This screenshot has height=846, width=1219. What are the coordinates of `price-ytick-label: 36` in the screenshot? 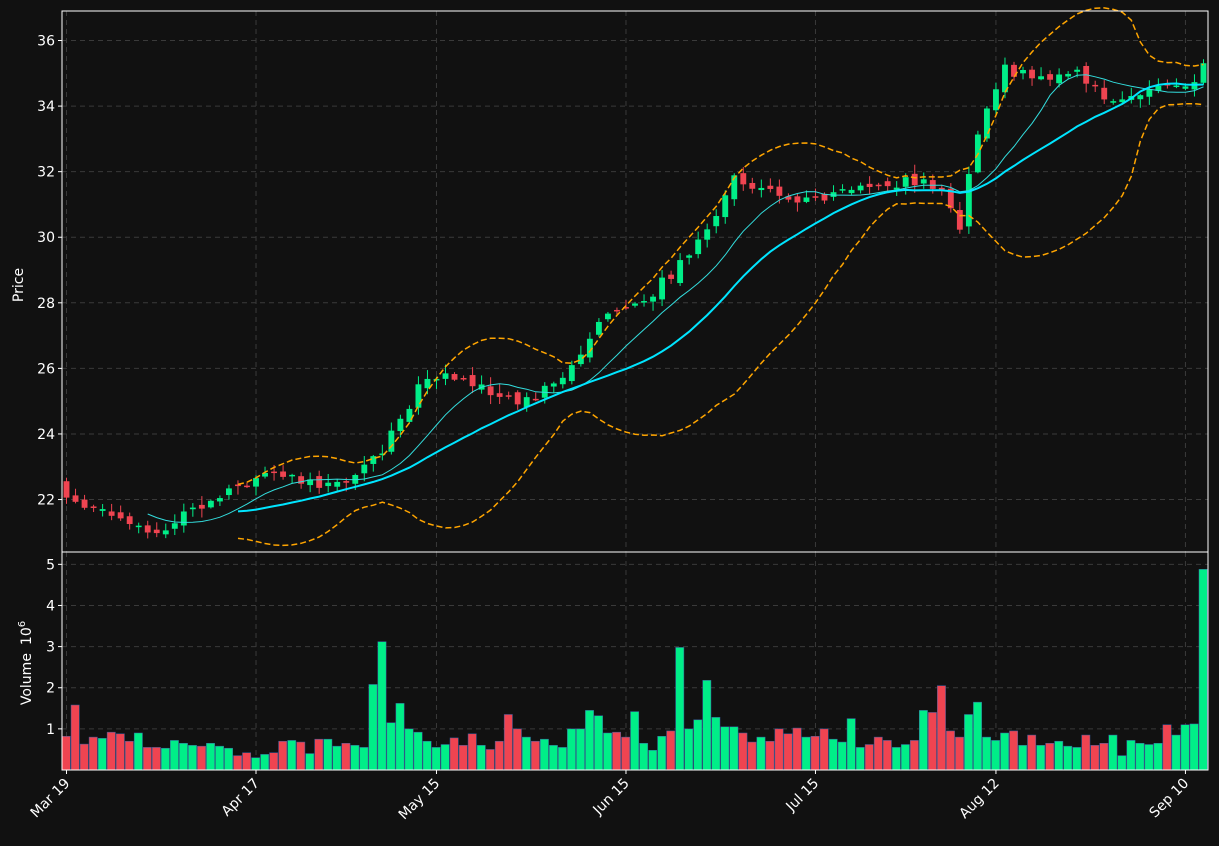 It's located at (46, 42).